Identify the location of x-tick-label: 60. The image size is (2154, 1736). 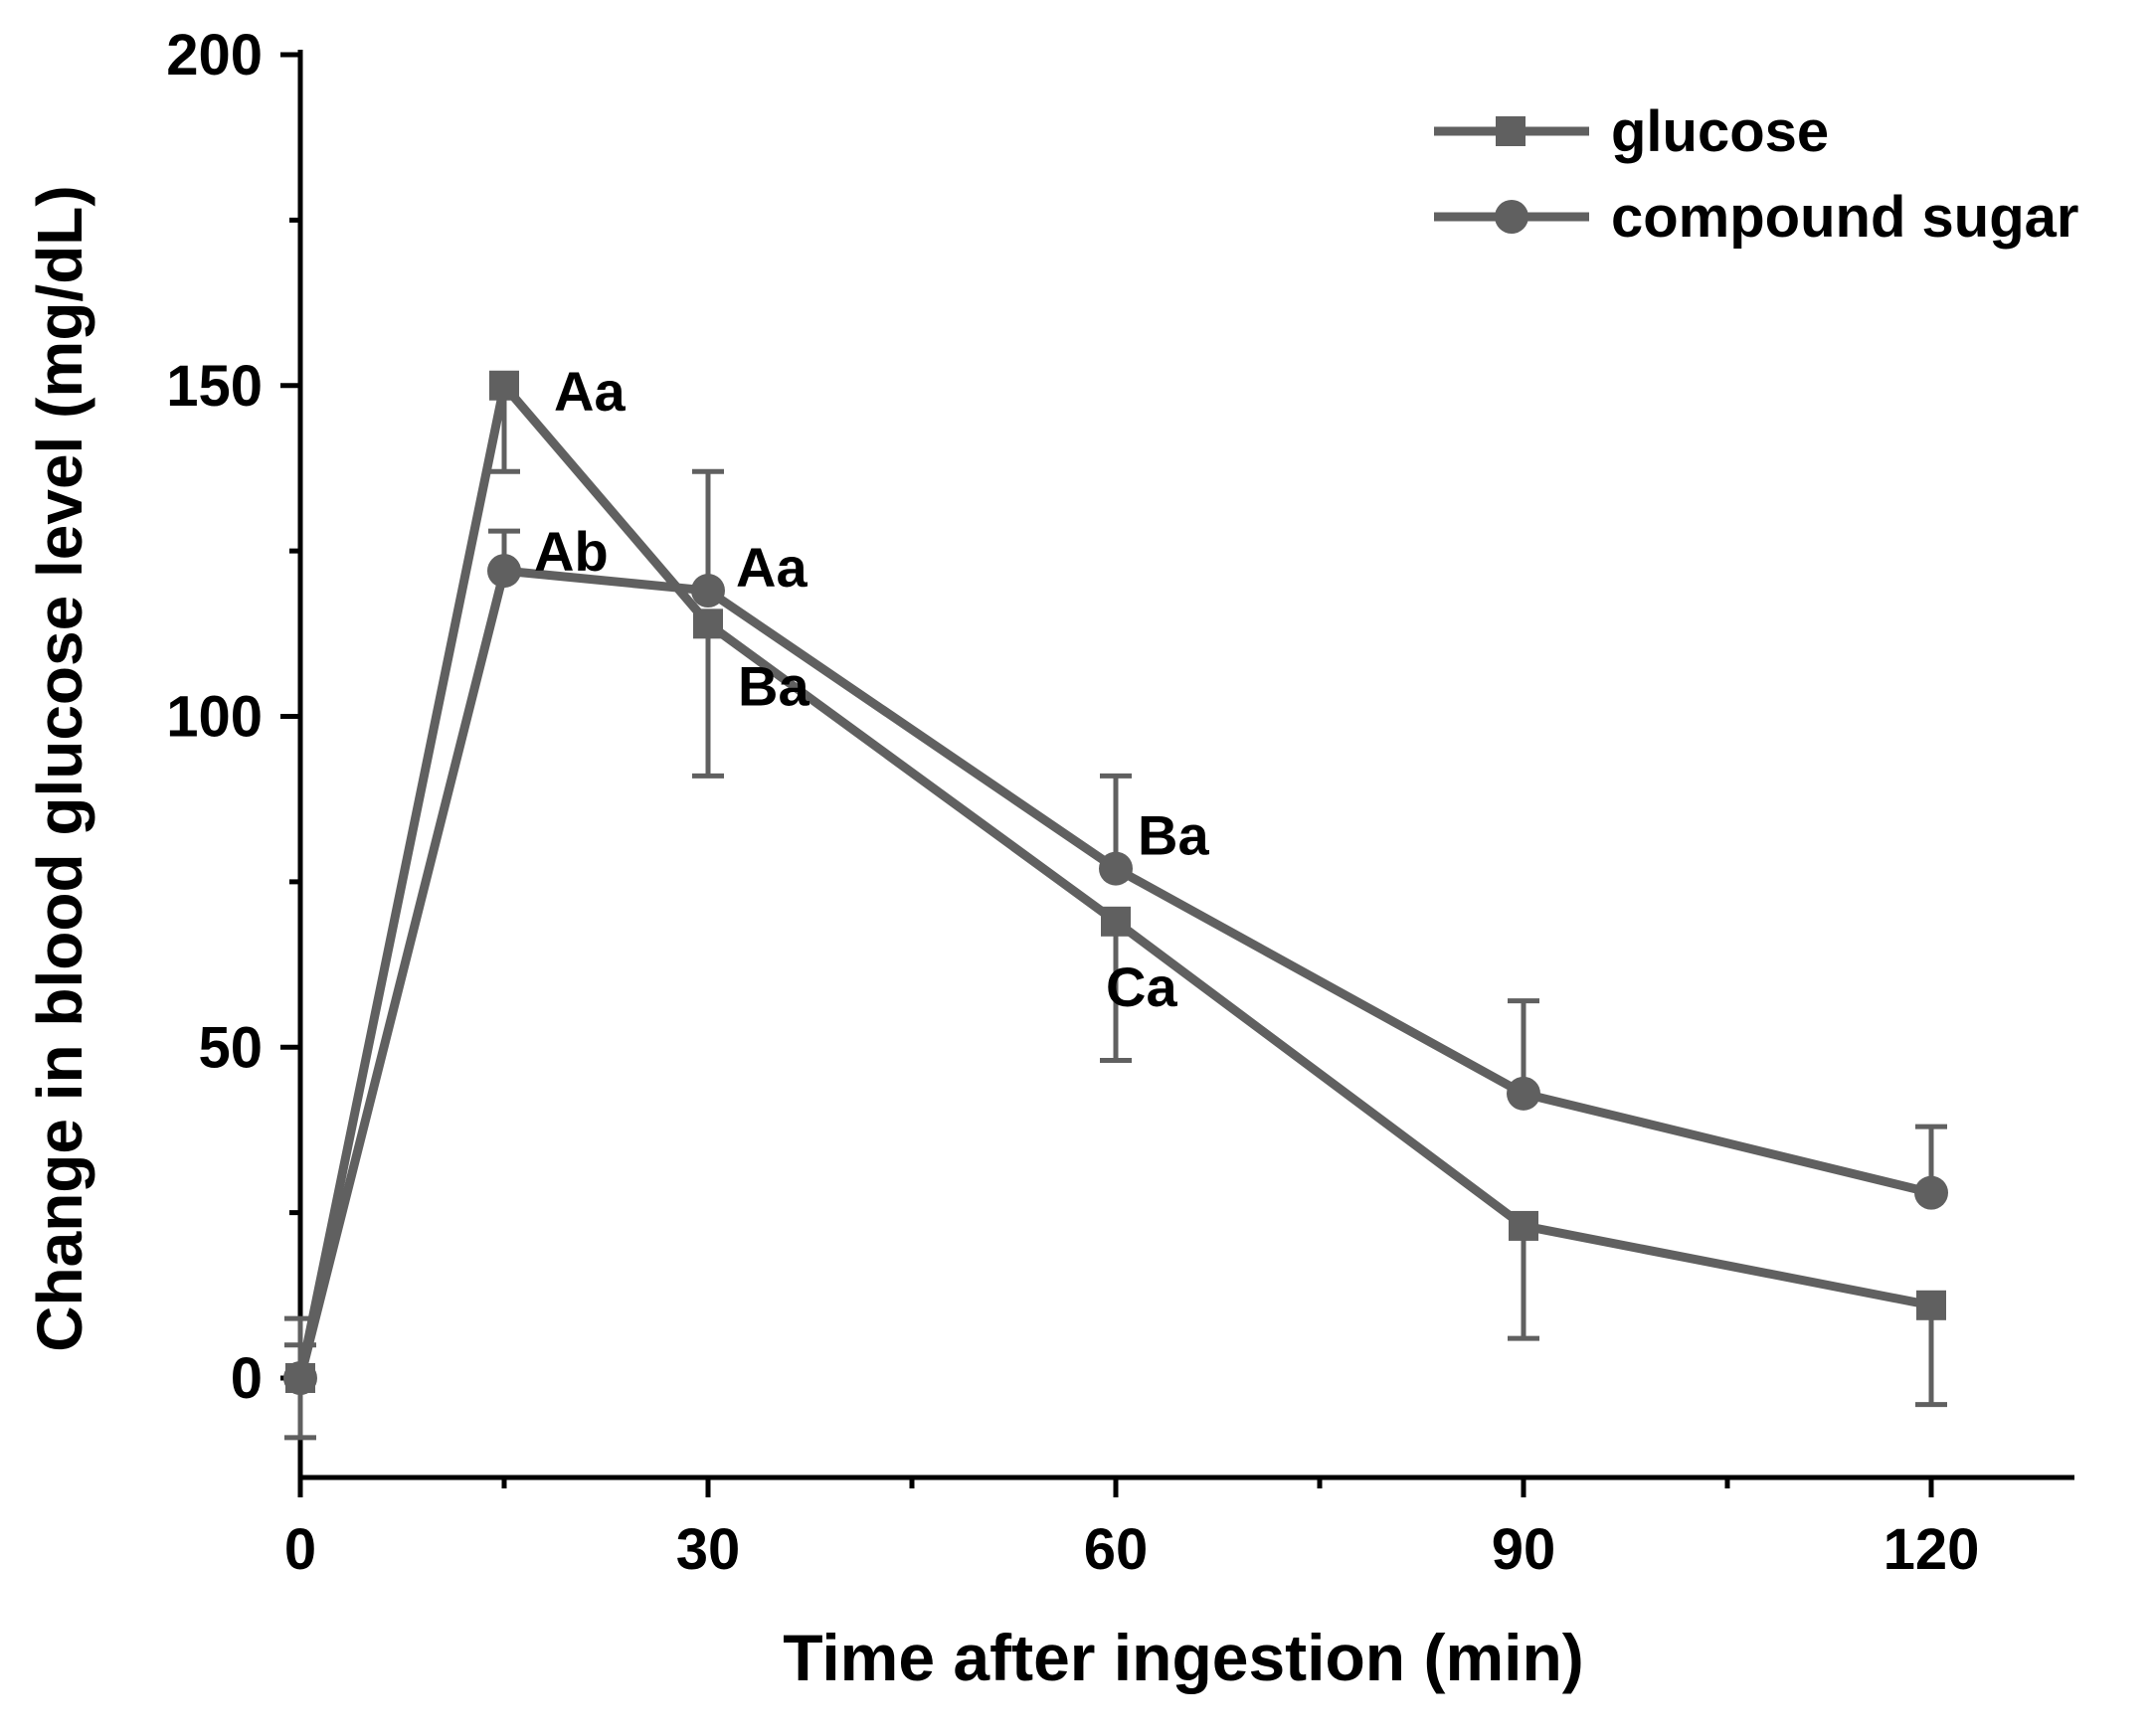
(1116, 1550).